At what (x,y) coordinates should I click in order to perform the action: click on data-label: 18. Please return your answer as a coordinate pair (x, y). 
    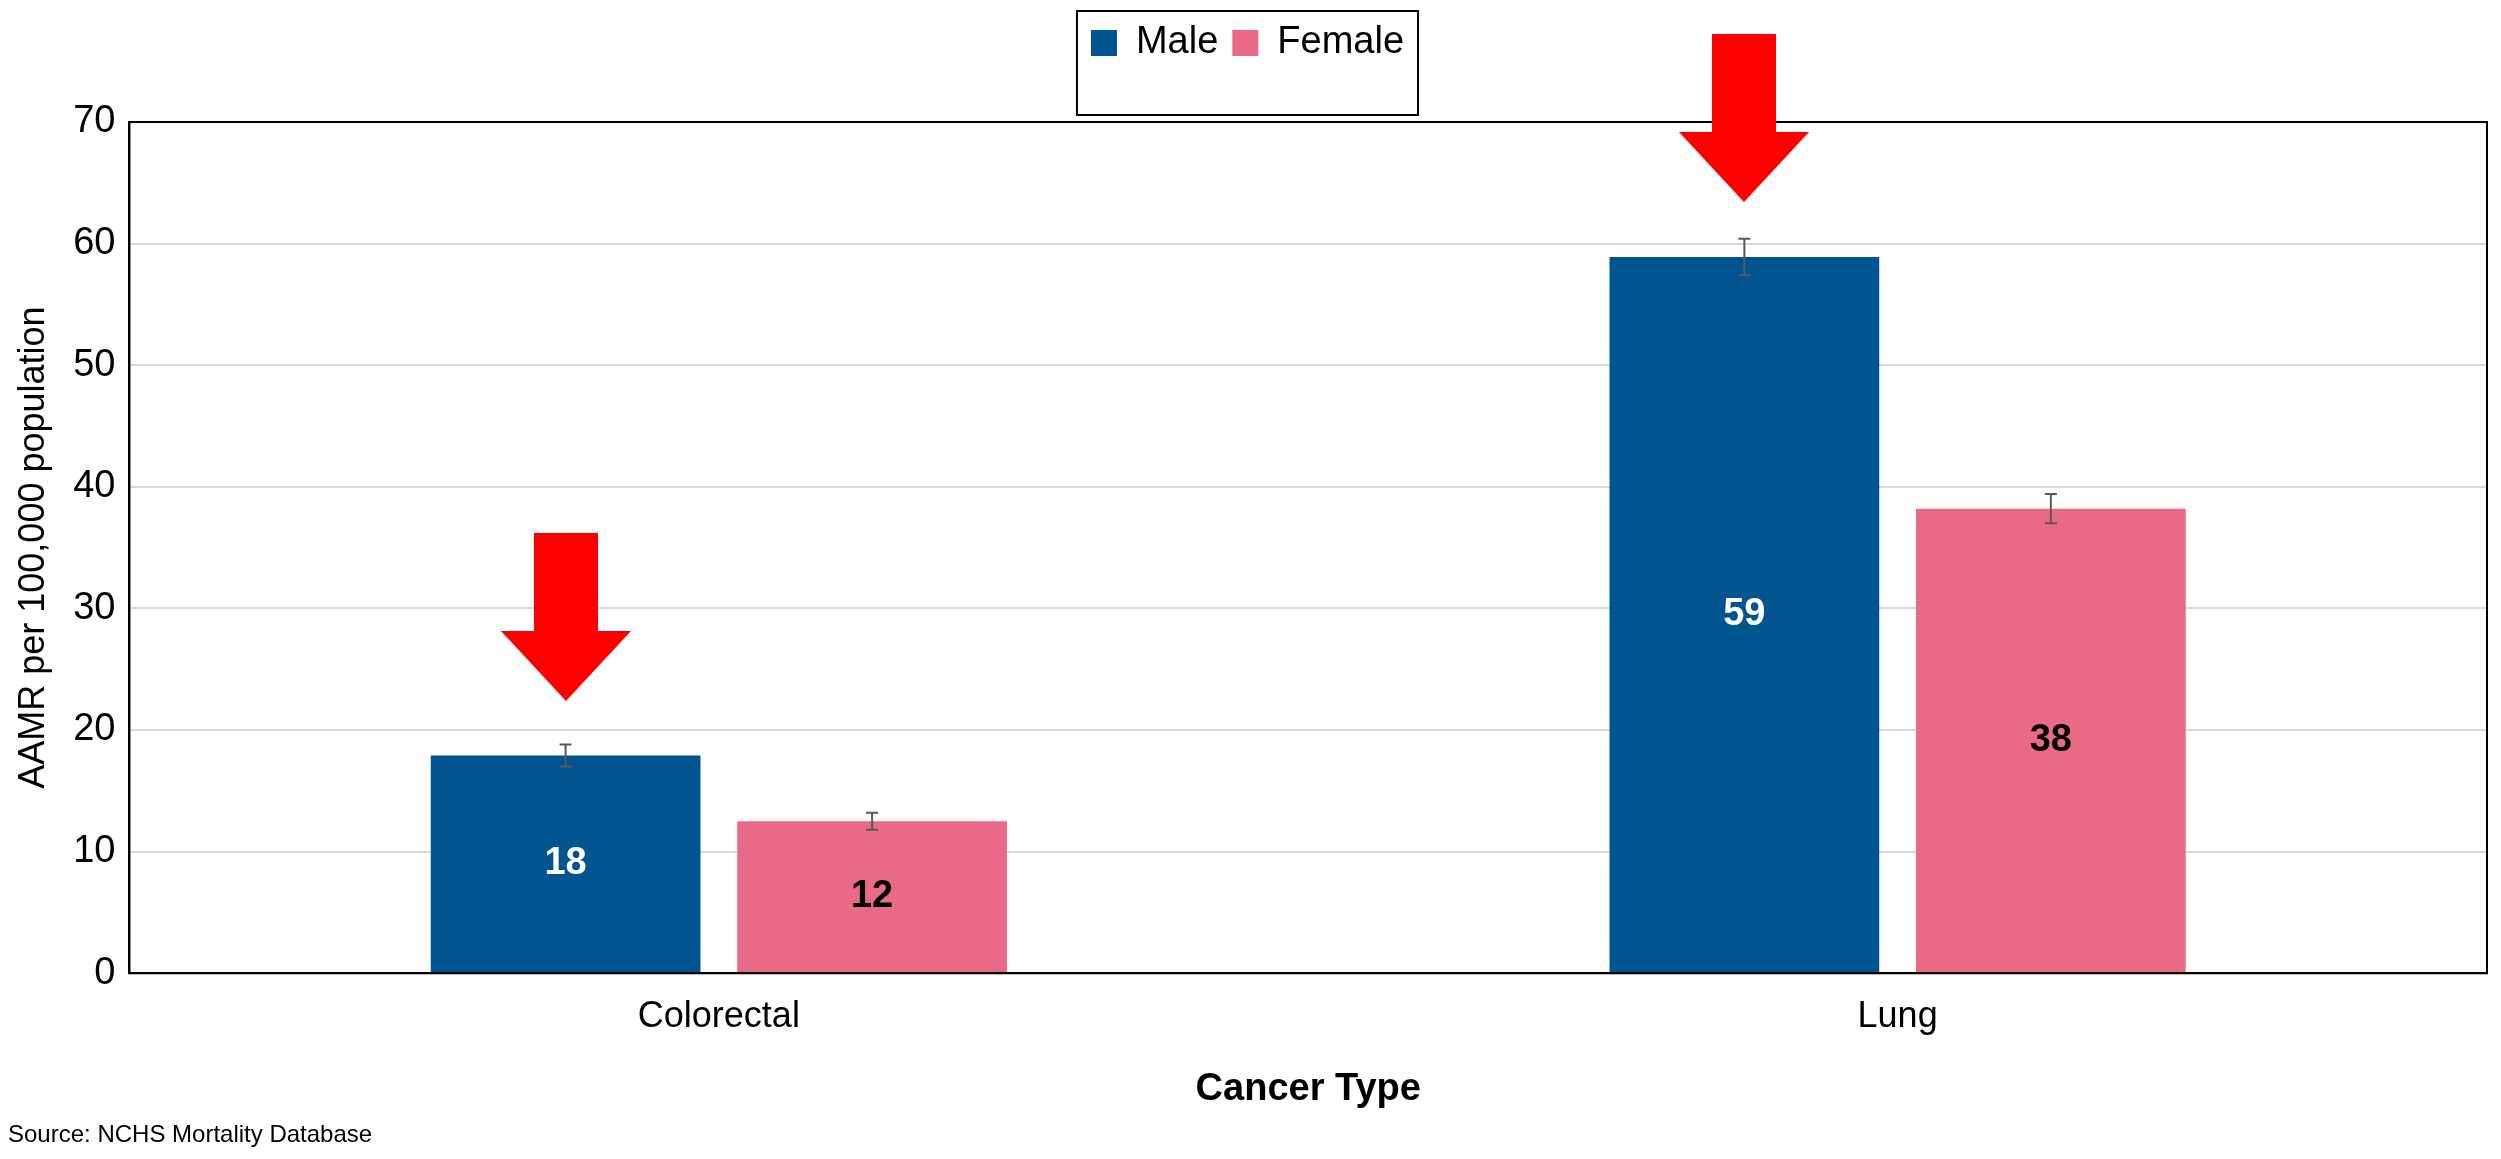
    Looking at the image, I should click on (565, 861).